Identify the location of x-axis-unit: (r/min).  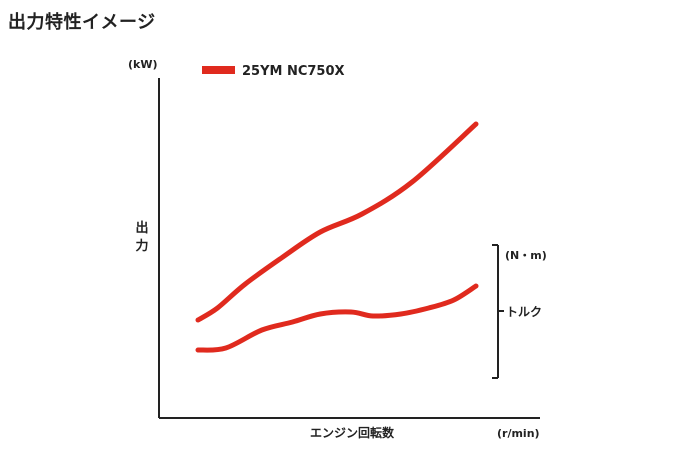
(518, 433).